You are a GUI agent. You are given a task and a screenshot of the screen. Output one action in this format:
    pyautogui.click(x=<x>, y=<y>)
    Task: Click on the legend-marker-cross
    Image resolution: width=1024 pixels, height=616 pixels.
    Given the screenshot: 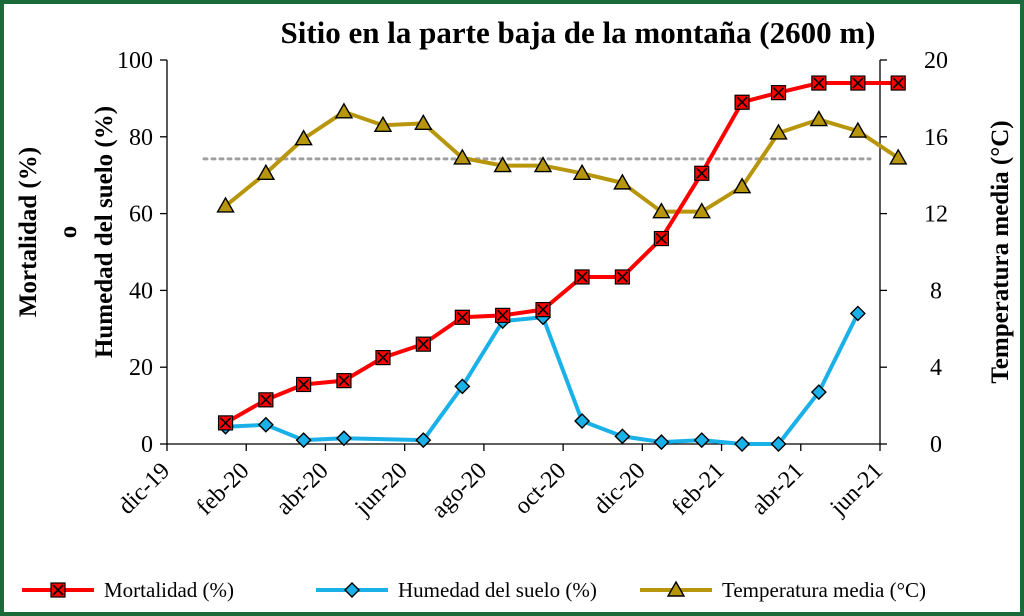 What is the action you would take?
    pyautogui.click(x=58, y=590)
    